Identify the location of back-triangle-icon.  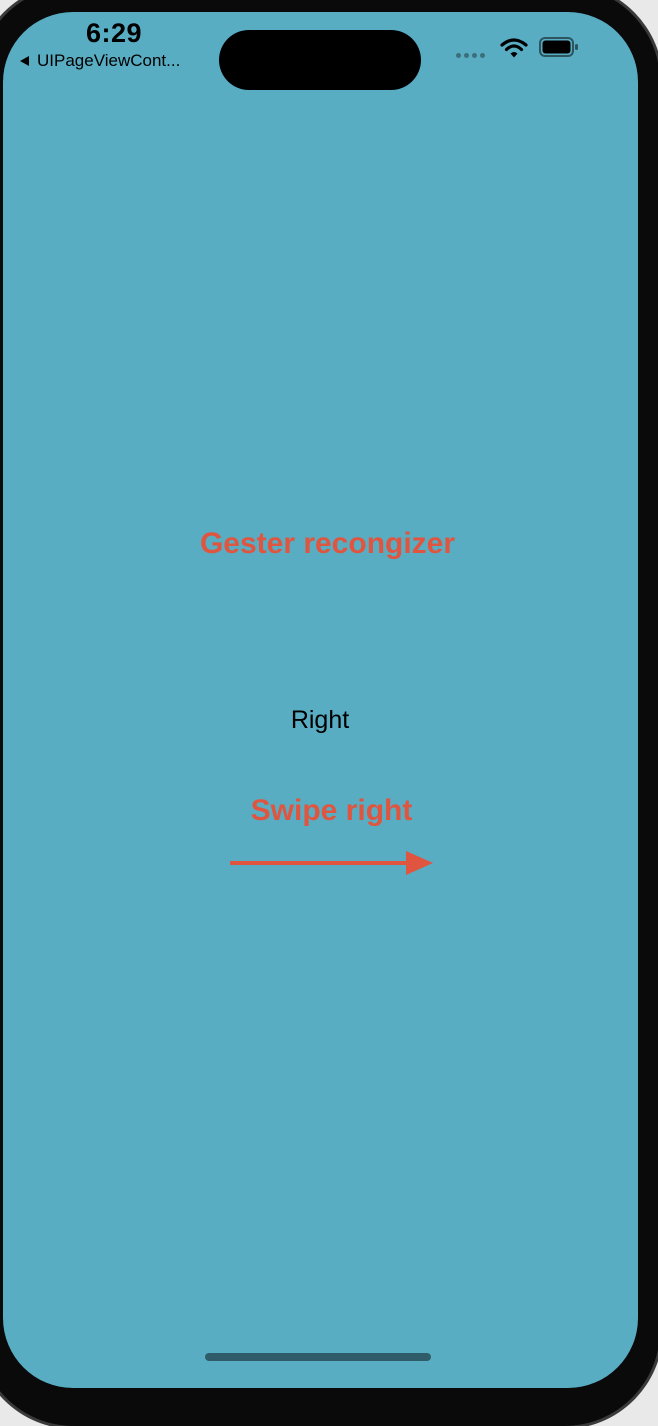
(24, 61).